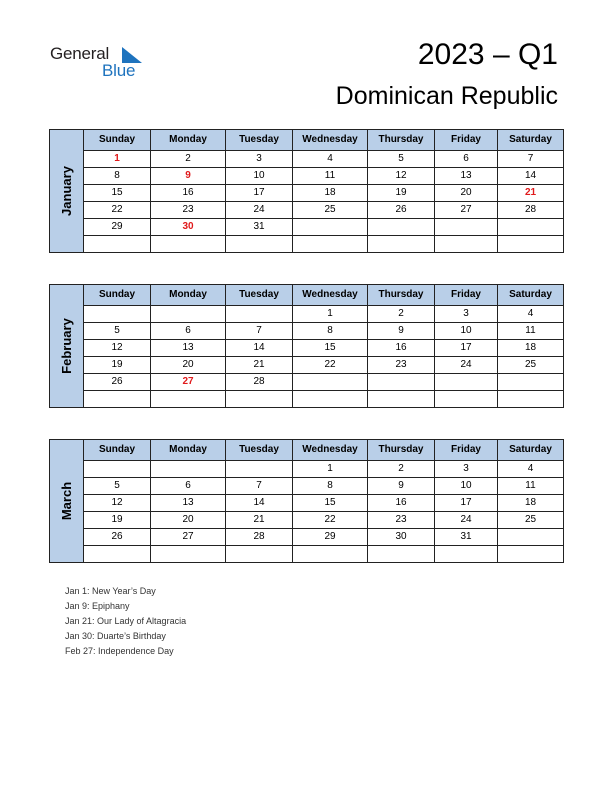 Image resolution: width=612 pixels, height=792 pixels. What do you see at coordinates (80, 53) in the screenshot?
I see `logo-text-general: General` at bounding box center [80, 53].